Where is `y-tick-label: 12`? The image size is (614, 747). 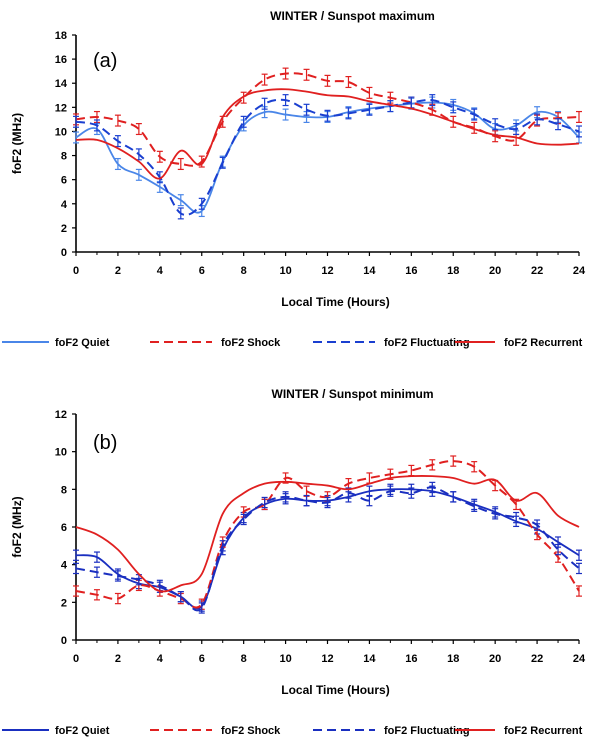
y-tick-label: 12 is located at coordinates (61, 415).